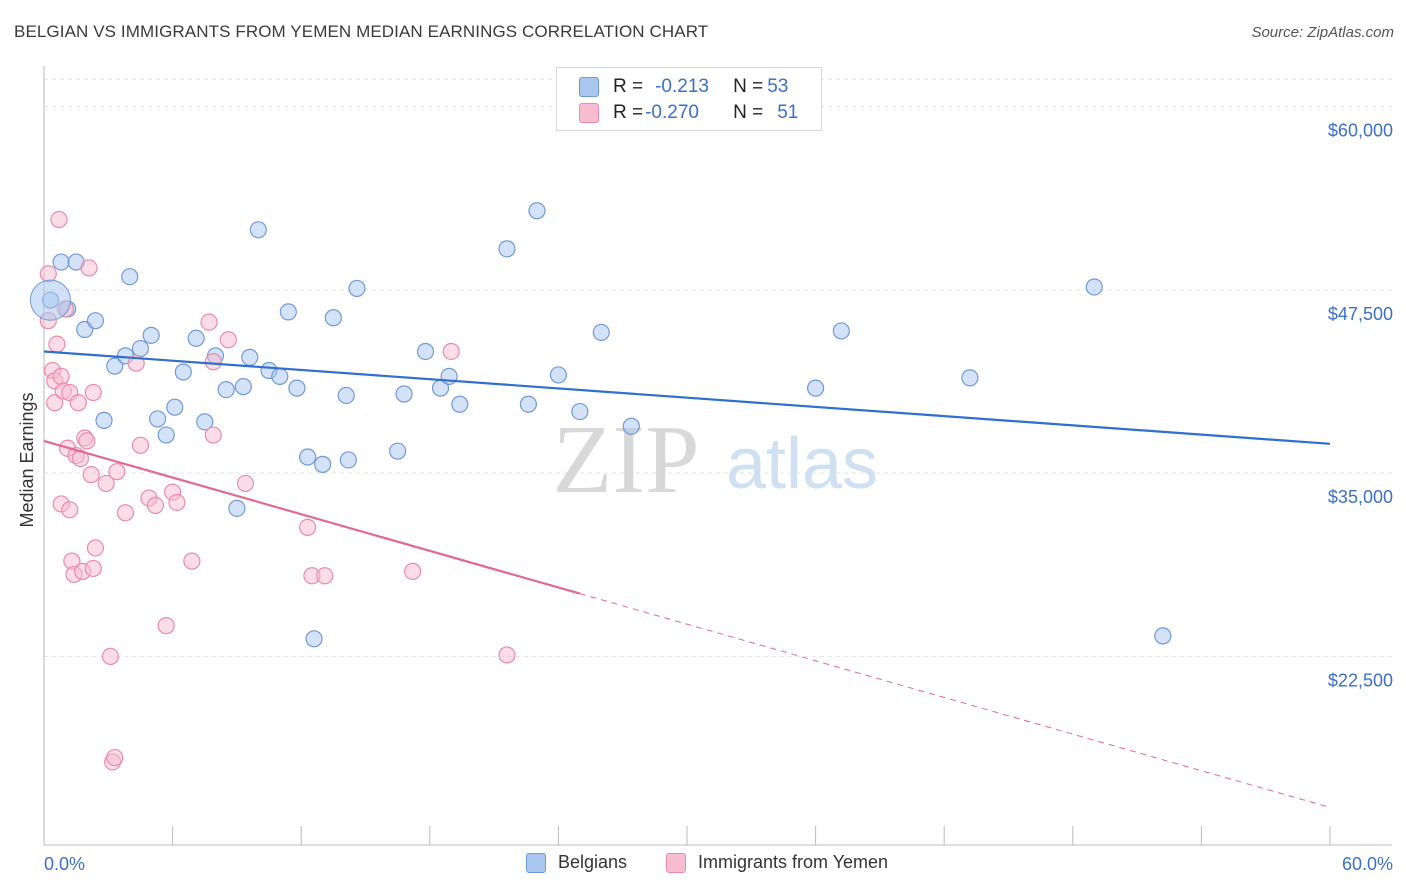 The width and height of the screenshot is (1406, 892). Describe the element at coordinates (748, 86) in the screenshot. I see `n-label: N =` at that location.